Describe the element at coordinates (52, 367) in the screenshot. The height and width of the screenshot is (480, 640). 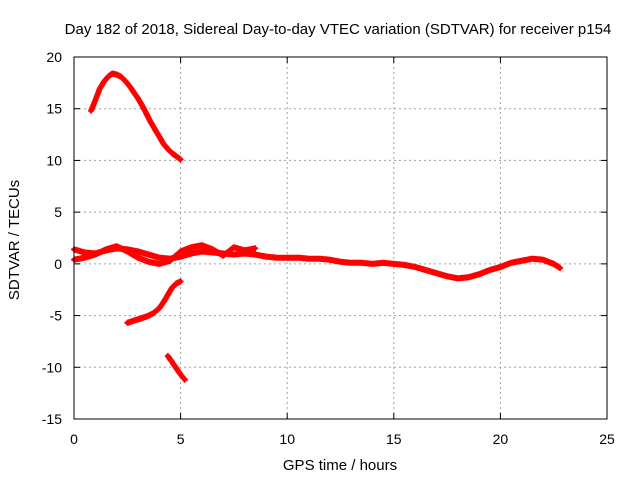
I see `y-tick-label: -10` at that location.